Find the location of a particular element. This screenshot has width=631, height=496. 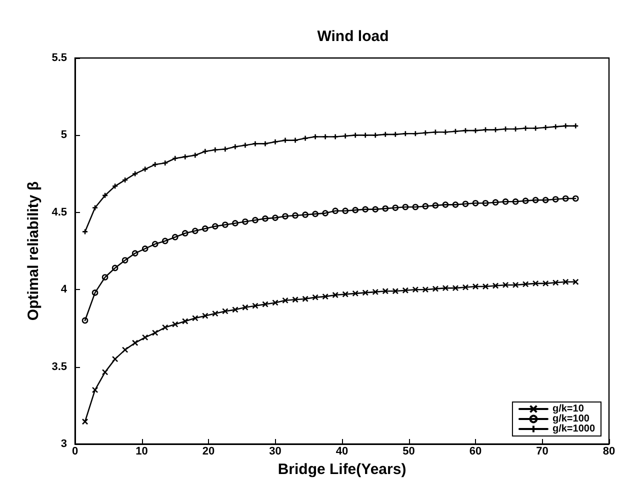

legend-label: g/k=10 is located at coordinates (568, 409).